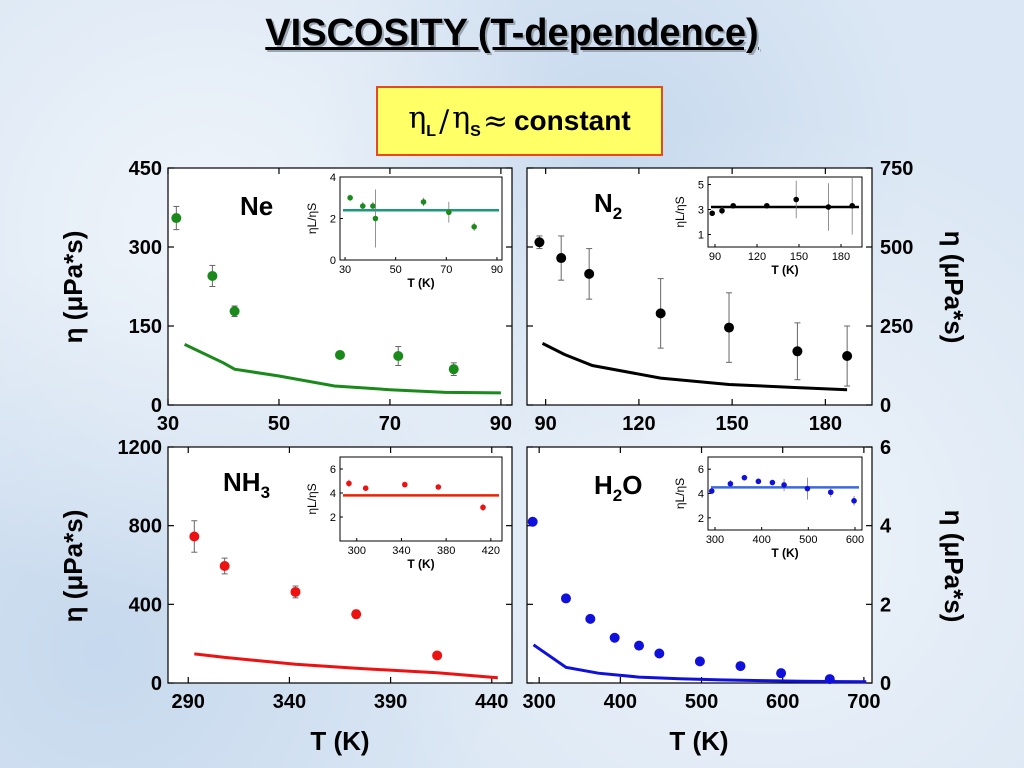 The width and height of the screenshot is (1024, 768). Describe the element at coordinates (446, 270) in the screenshot. I see `inset-x-tick-label: 70` at that location.